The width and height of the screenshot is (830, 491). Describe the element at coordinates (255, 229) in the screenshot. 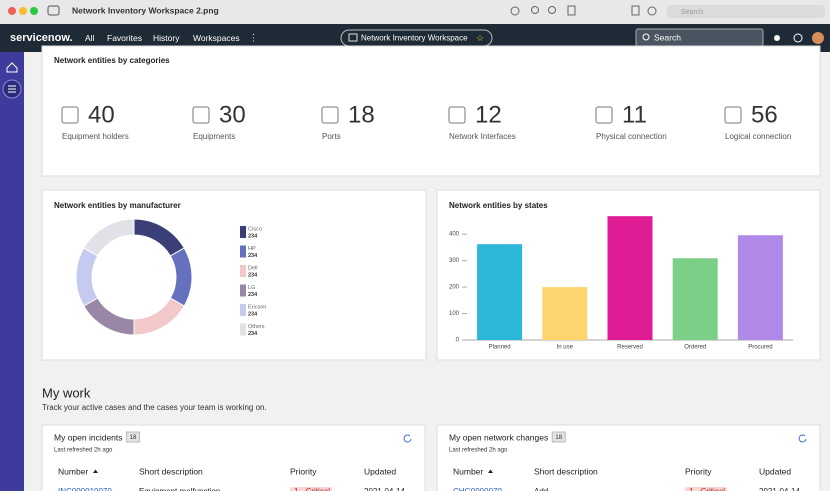

I see `legend-label: Cisco` at that location.